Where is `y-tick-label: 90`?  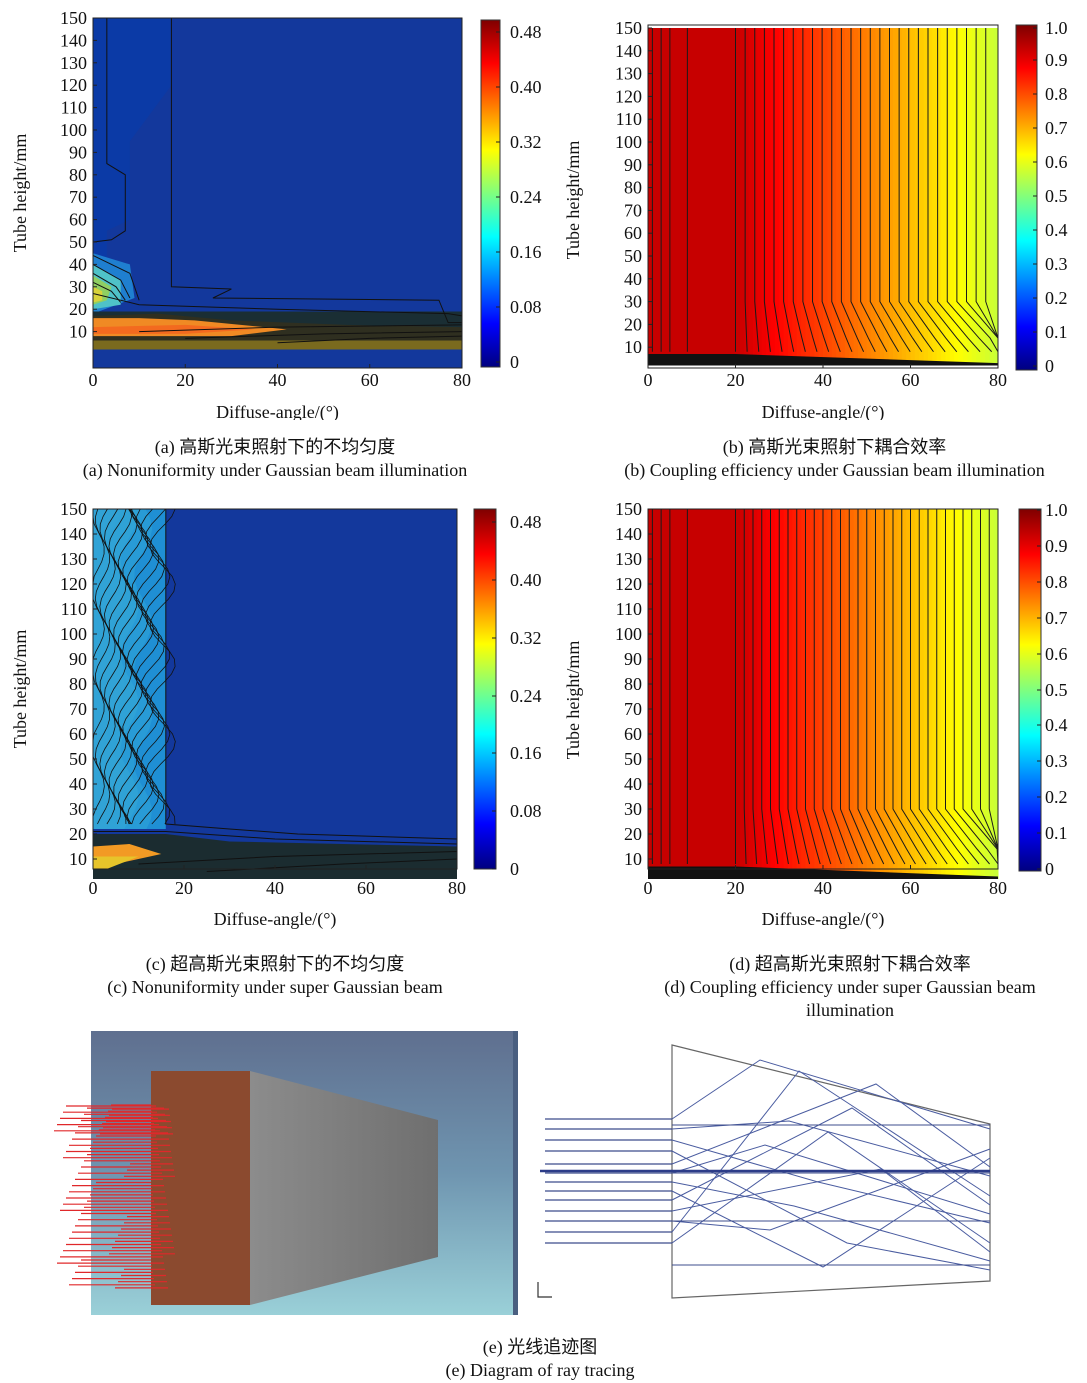
y-tick-label: 90 is located at coordinates (78, 152).